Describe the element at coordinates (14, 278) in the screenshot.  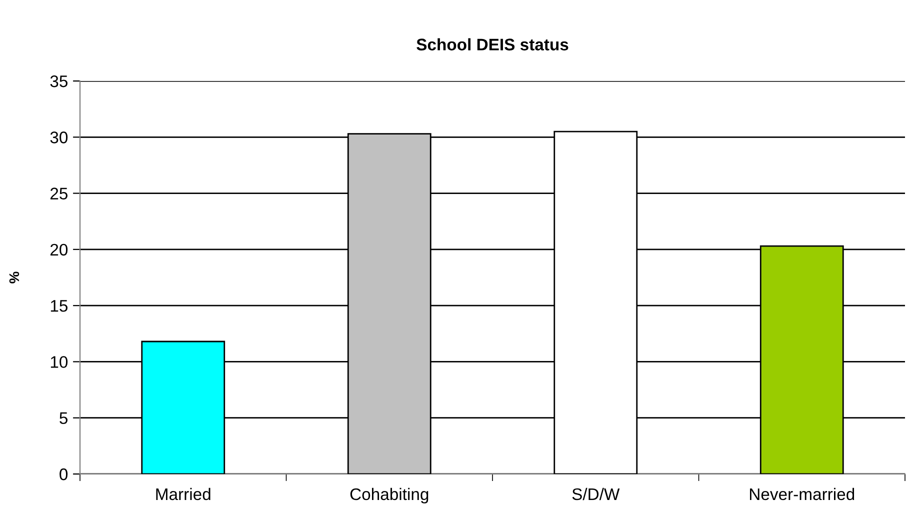
I see `y-axis-title: %` at that location.